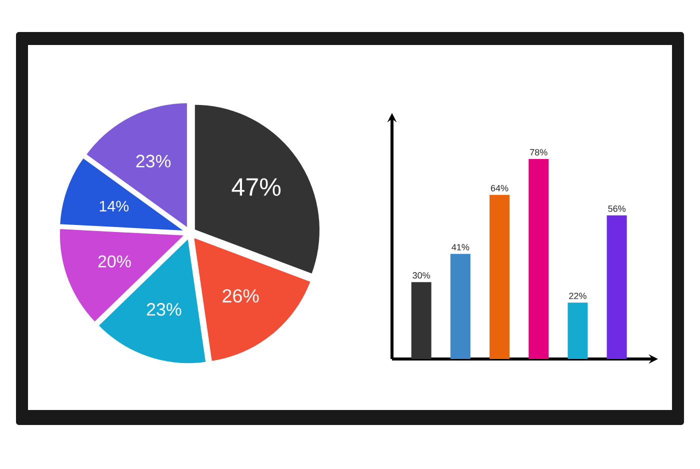 The width and height of the screenshot is (700, 469). Describe the element at coordinates (240, 296) in the screenshot. I see `data-label: 26%` at that location.